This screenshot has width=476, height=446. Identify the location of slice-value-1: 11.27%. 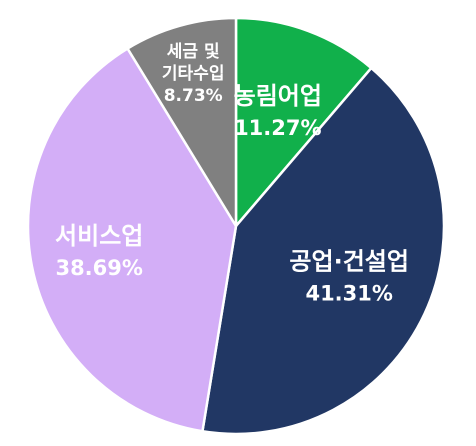
(277, 128).